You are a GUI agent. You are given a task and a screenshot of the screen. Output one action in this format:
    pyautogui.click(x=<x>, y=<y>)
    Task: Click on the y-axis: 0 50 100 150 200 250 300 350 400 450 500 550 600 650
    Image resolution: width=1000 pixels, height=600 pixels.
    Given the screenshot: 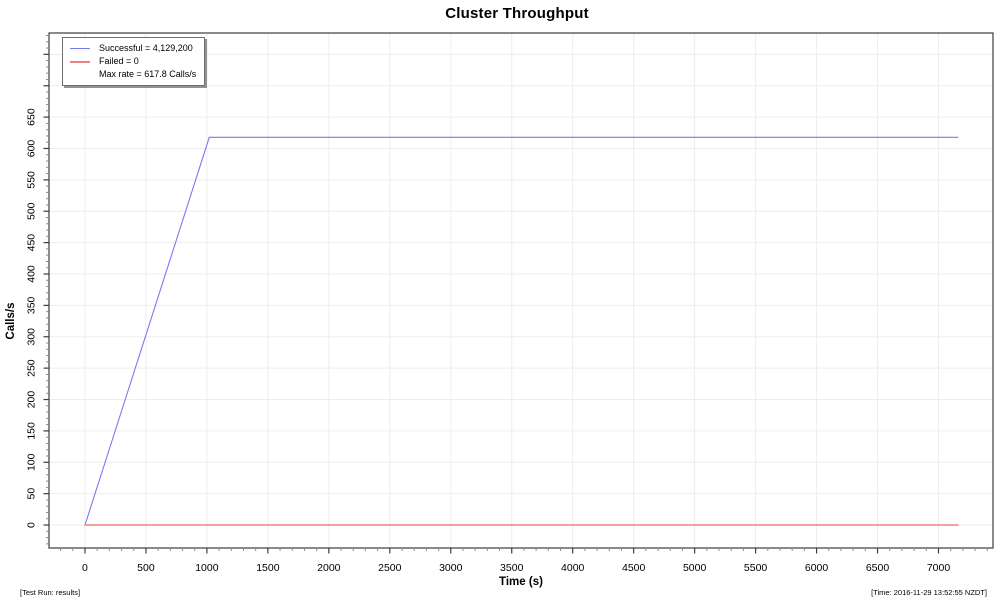 What is the action you would take?
    pyautogui.click(x=37, y=290)
    